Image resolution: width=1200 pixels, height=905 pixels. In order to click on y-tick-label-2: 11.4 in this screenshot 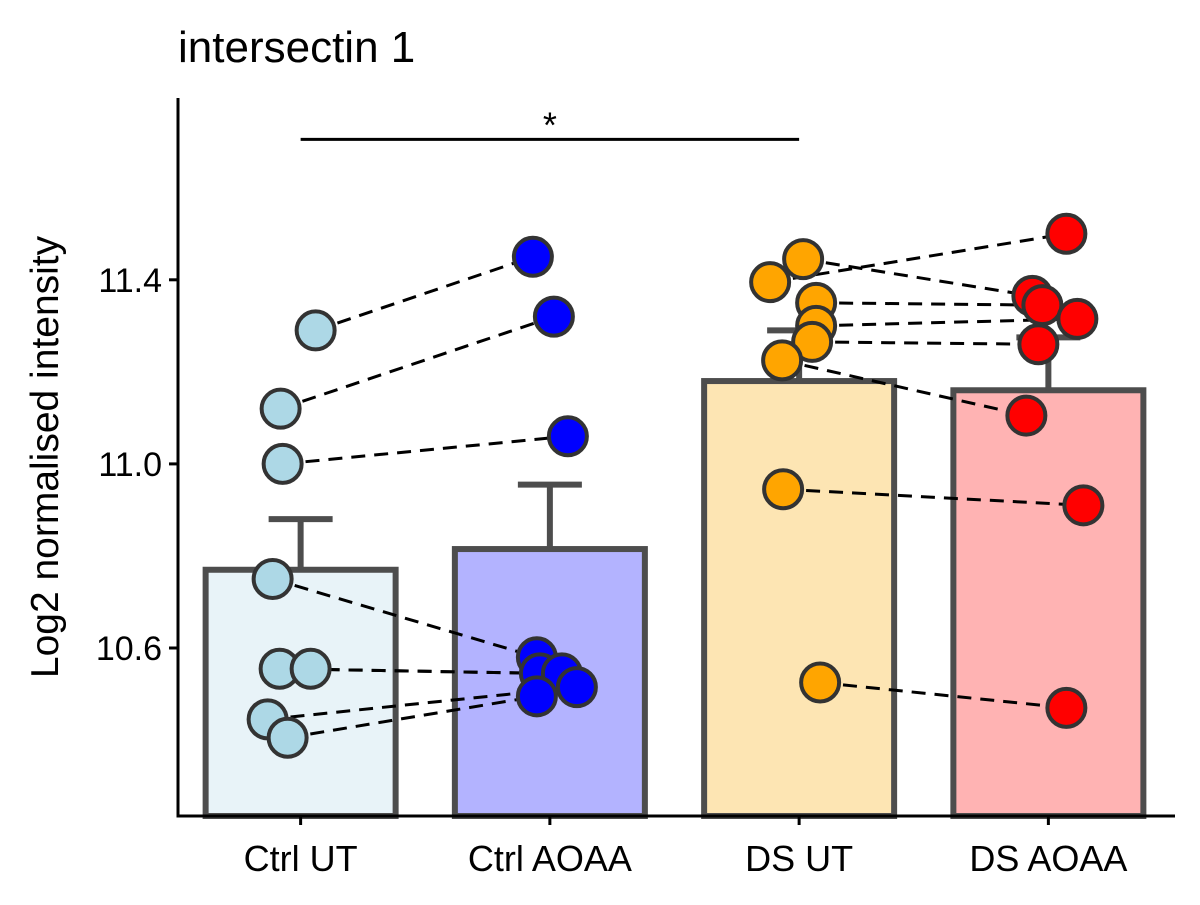, I will do `click(130, 281)`.